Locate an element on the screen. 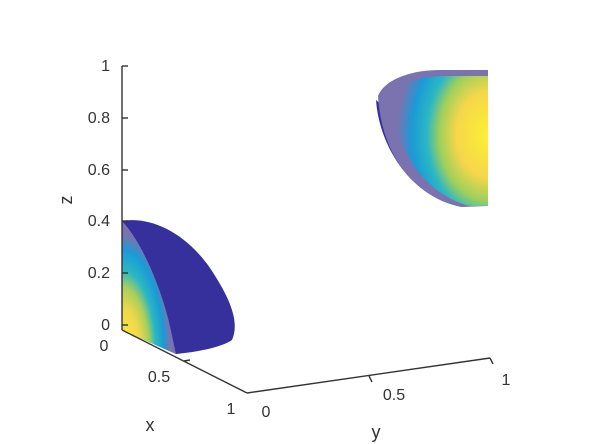  z-ticks is located at coordinates (125, 195).